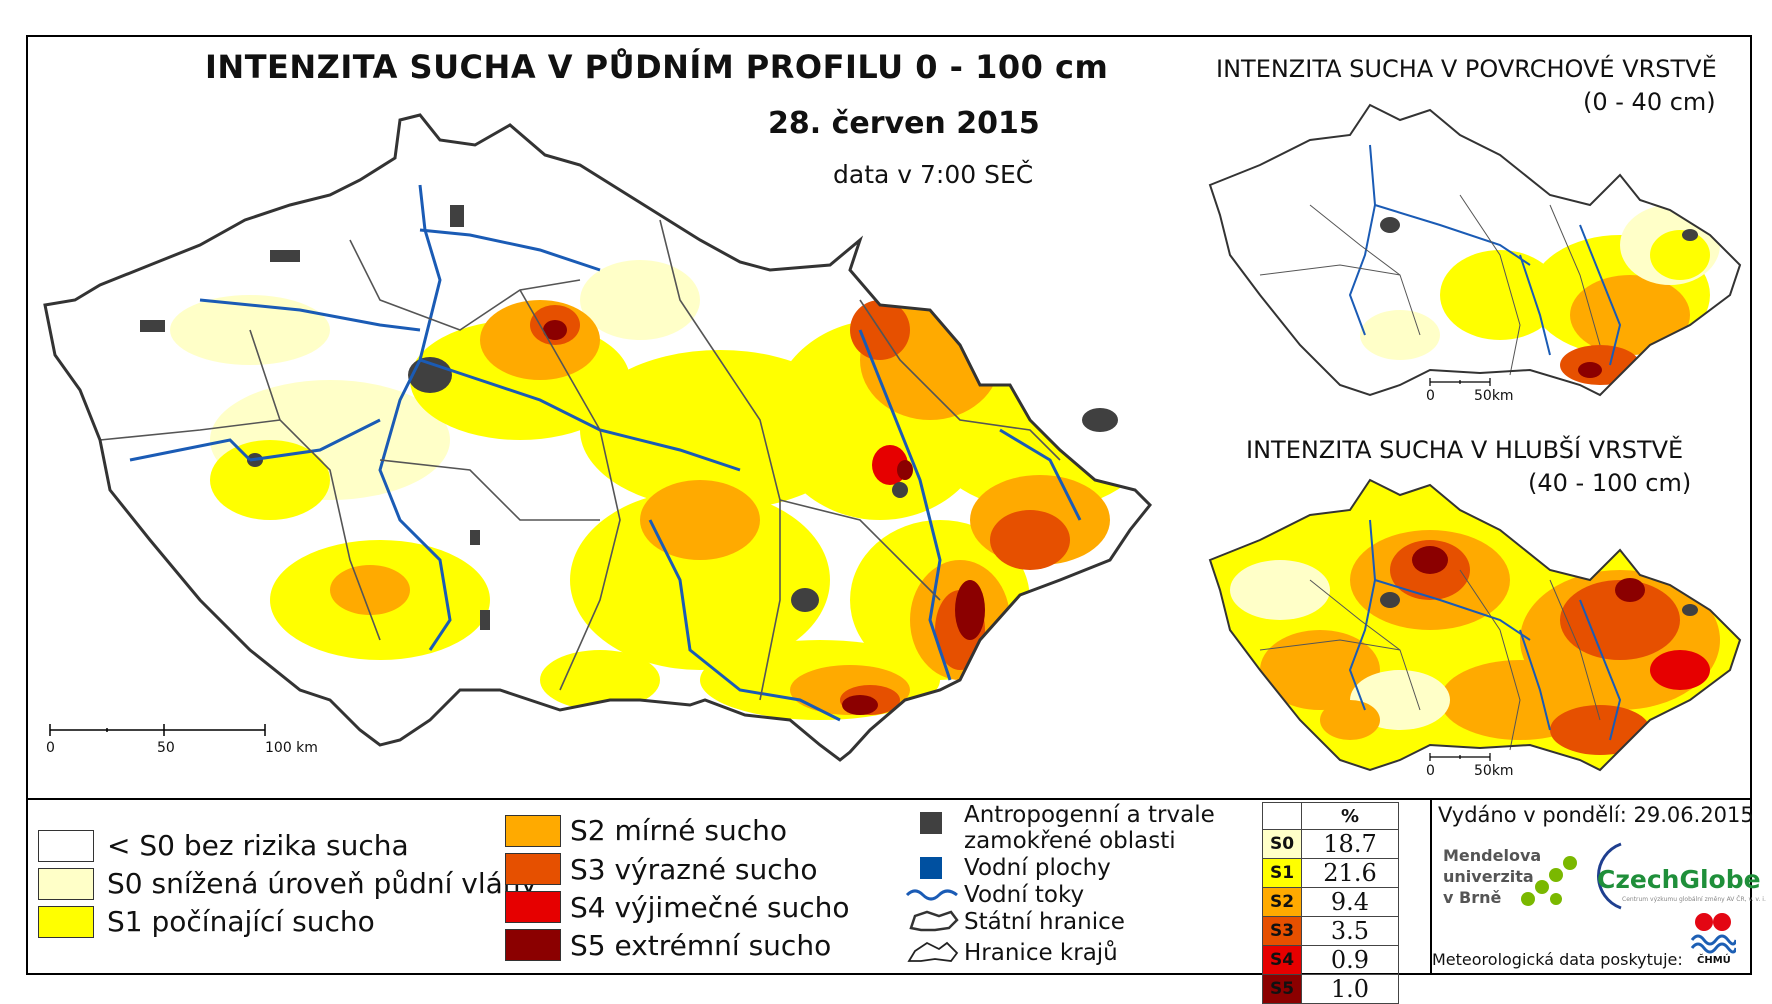  What do you see at coordinates (66, 922) in the screenshot?
I see `legend-swatch-s1` at bounding box center [66, 922].